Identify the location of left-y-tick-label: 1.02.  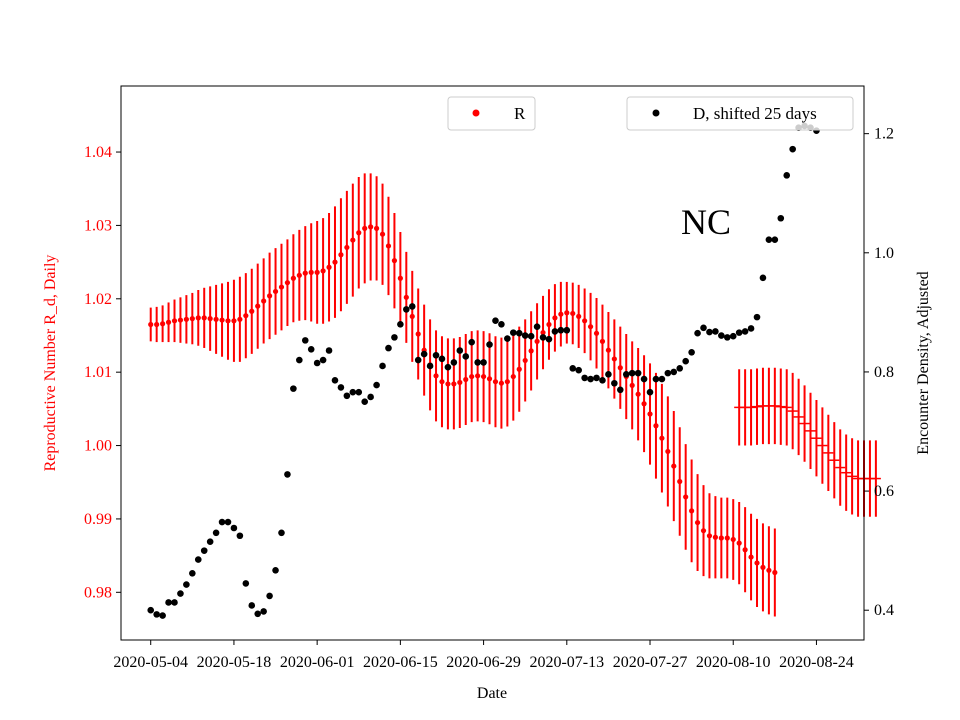
(98, 299).